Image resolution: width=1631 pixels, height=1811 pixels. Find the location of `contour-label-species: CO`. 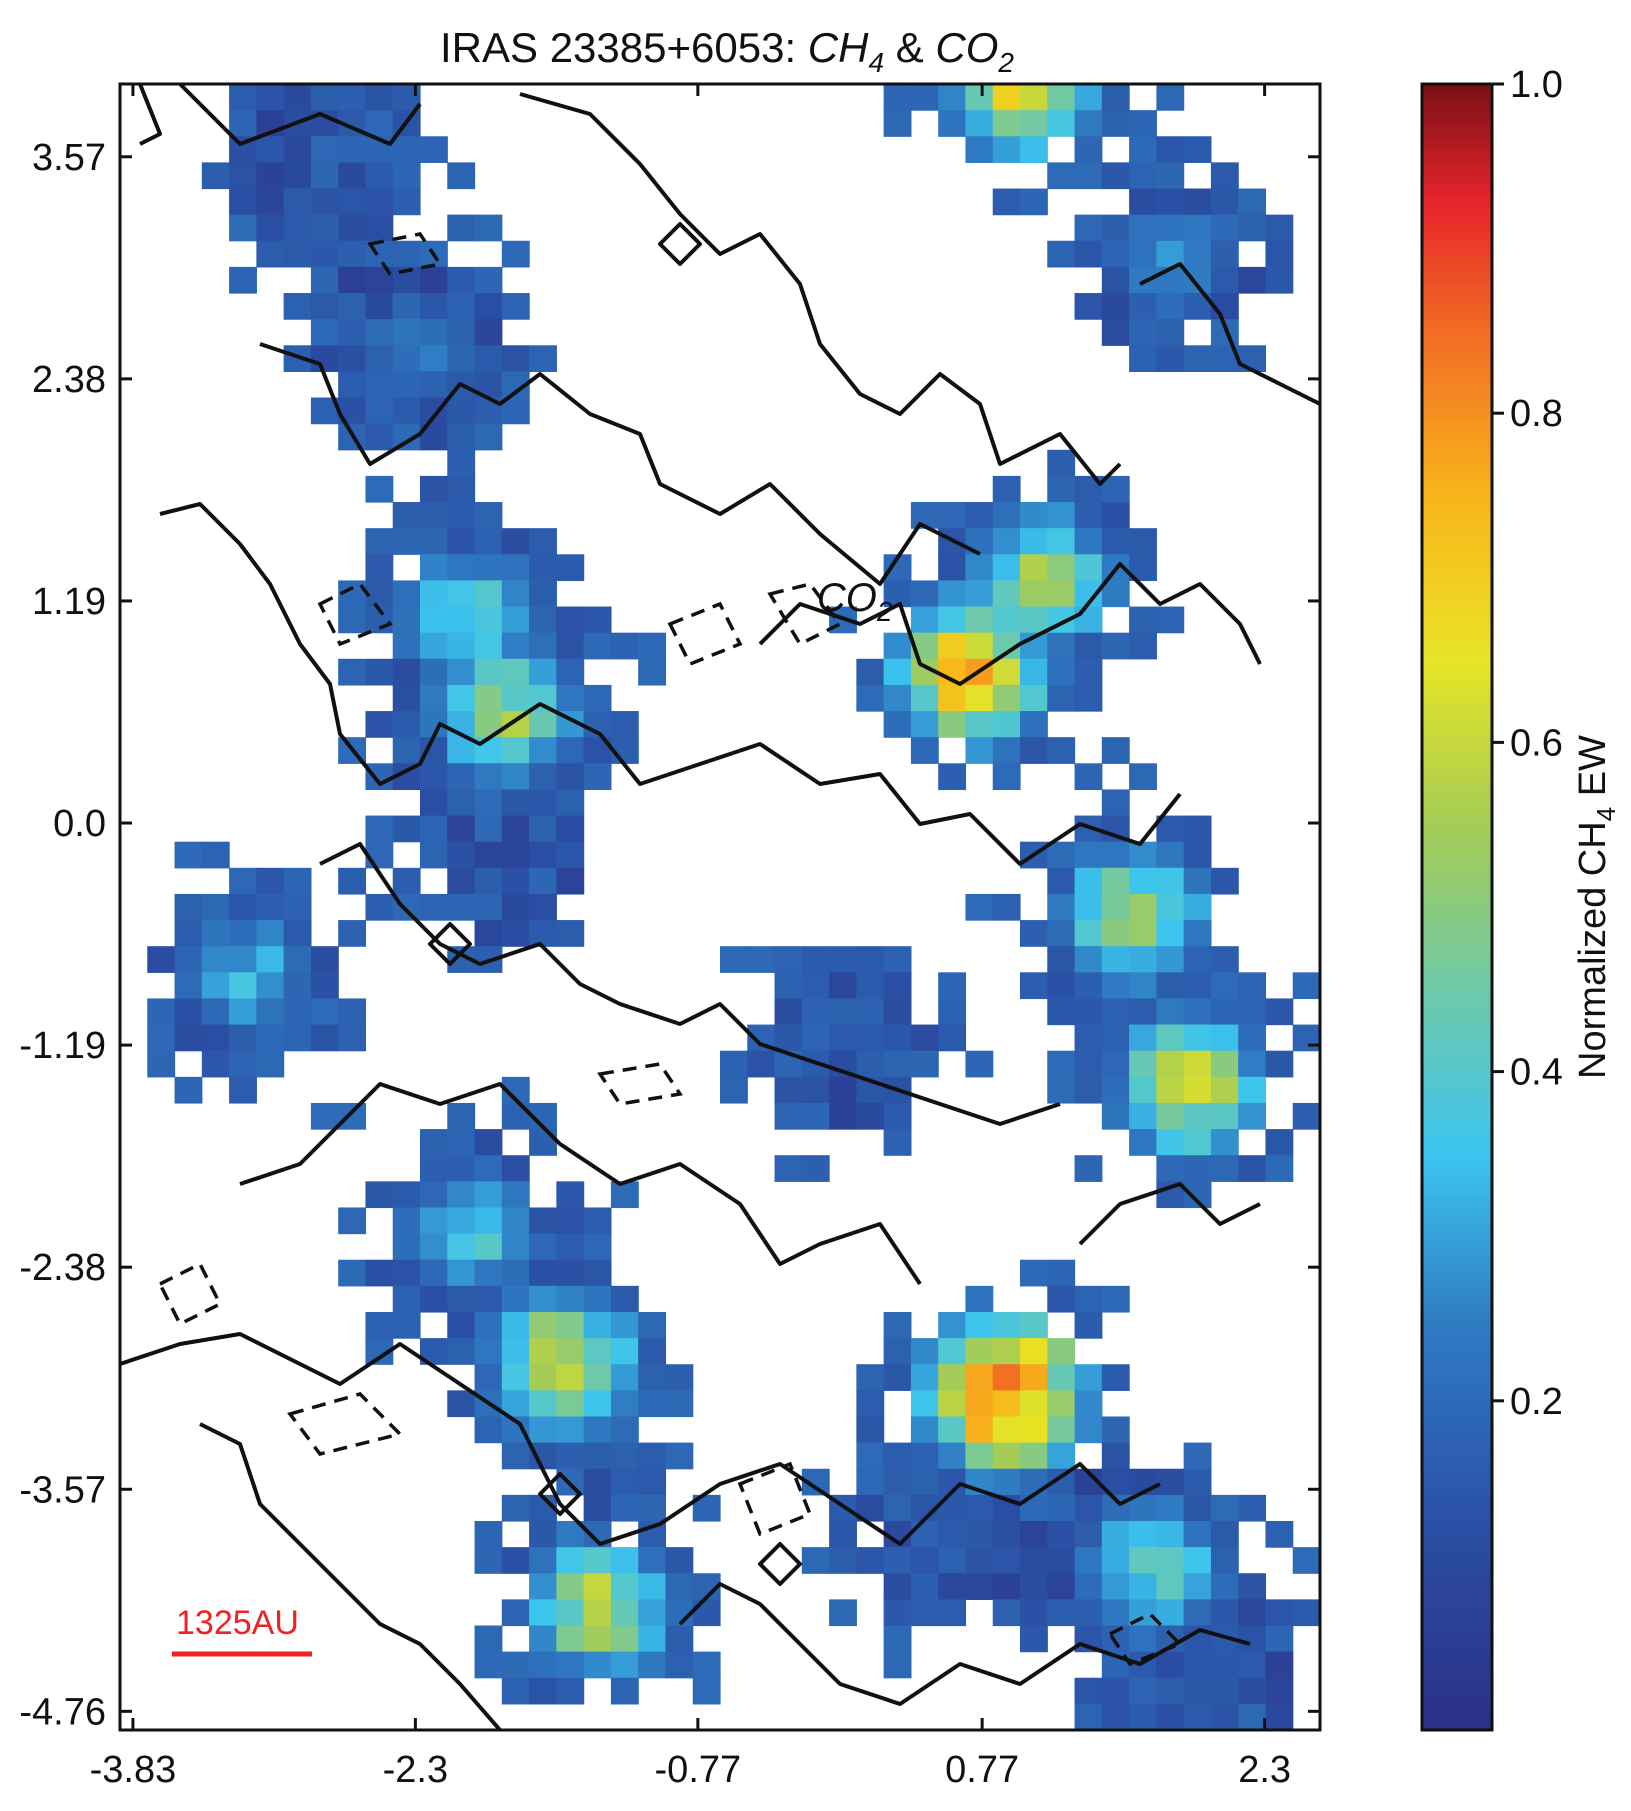

contour-label-species: CO is located at coordinates (847, 598).